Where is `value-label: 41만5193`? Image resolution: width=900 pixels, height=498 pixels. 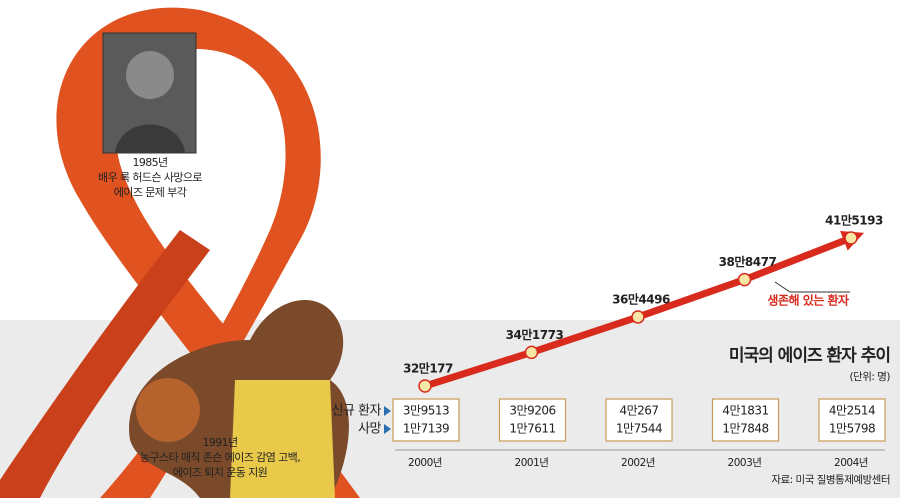
value-label: 41만5193 is located at coordinates (854, 220).